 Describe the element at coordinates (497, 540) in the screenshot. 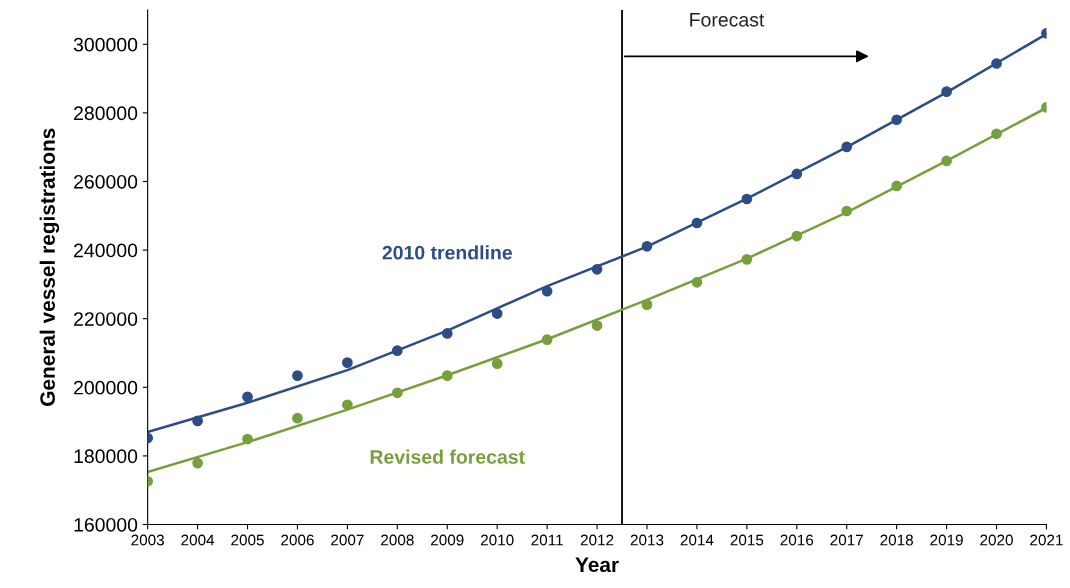

I see `x-tick-label: 2010` at that location.